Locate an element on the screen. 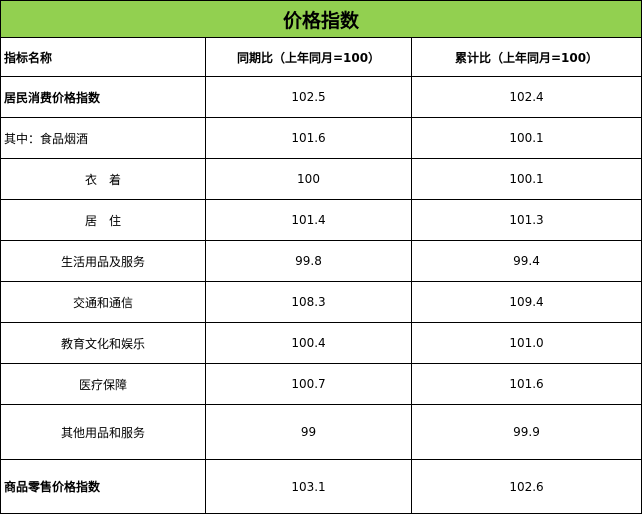 The image size is (643, 518). table-row: 居 住 101.4 101.3 is located at coordinates (321, 220).